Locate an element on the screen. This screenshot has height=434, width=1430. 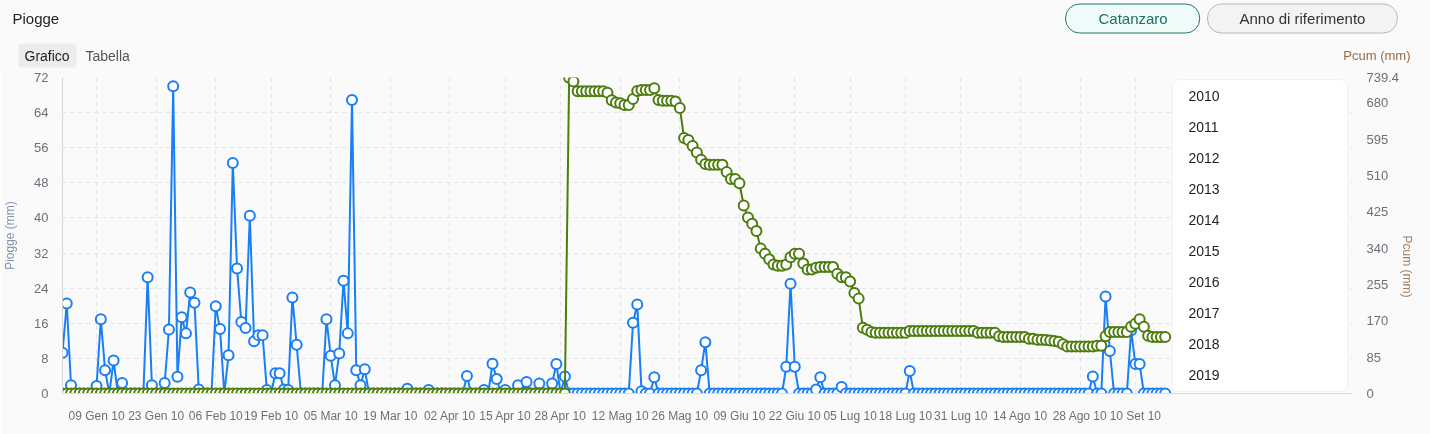
text: Anno di riferimento is located at coordinates (1302, 18).